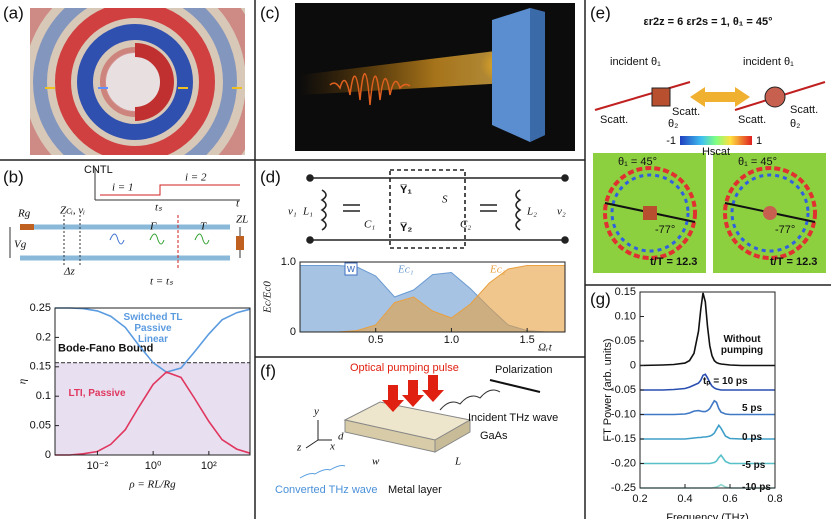  Describe the element at coordinates (774, 499) in the screenshot. I see `x-tick-label: 0.8` at that location.